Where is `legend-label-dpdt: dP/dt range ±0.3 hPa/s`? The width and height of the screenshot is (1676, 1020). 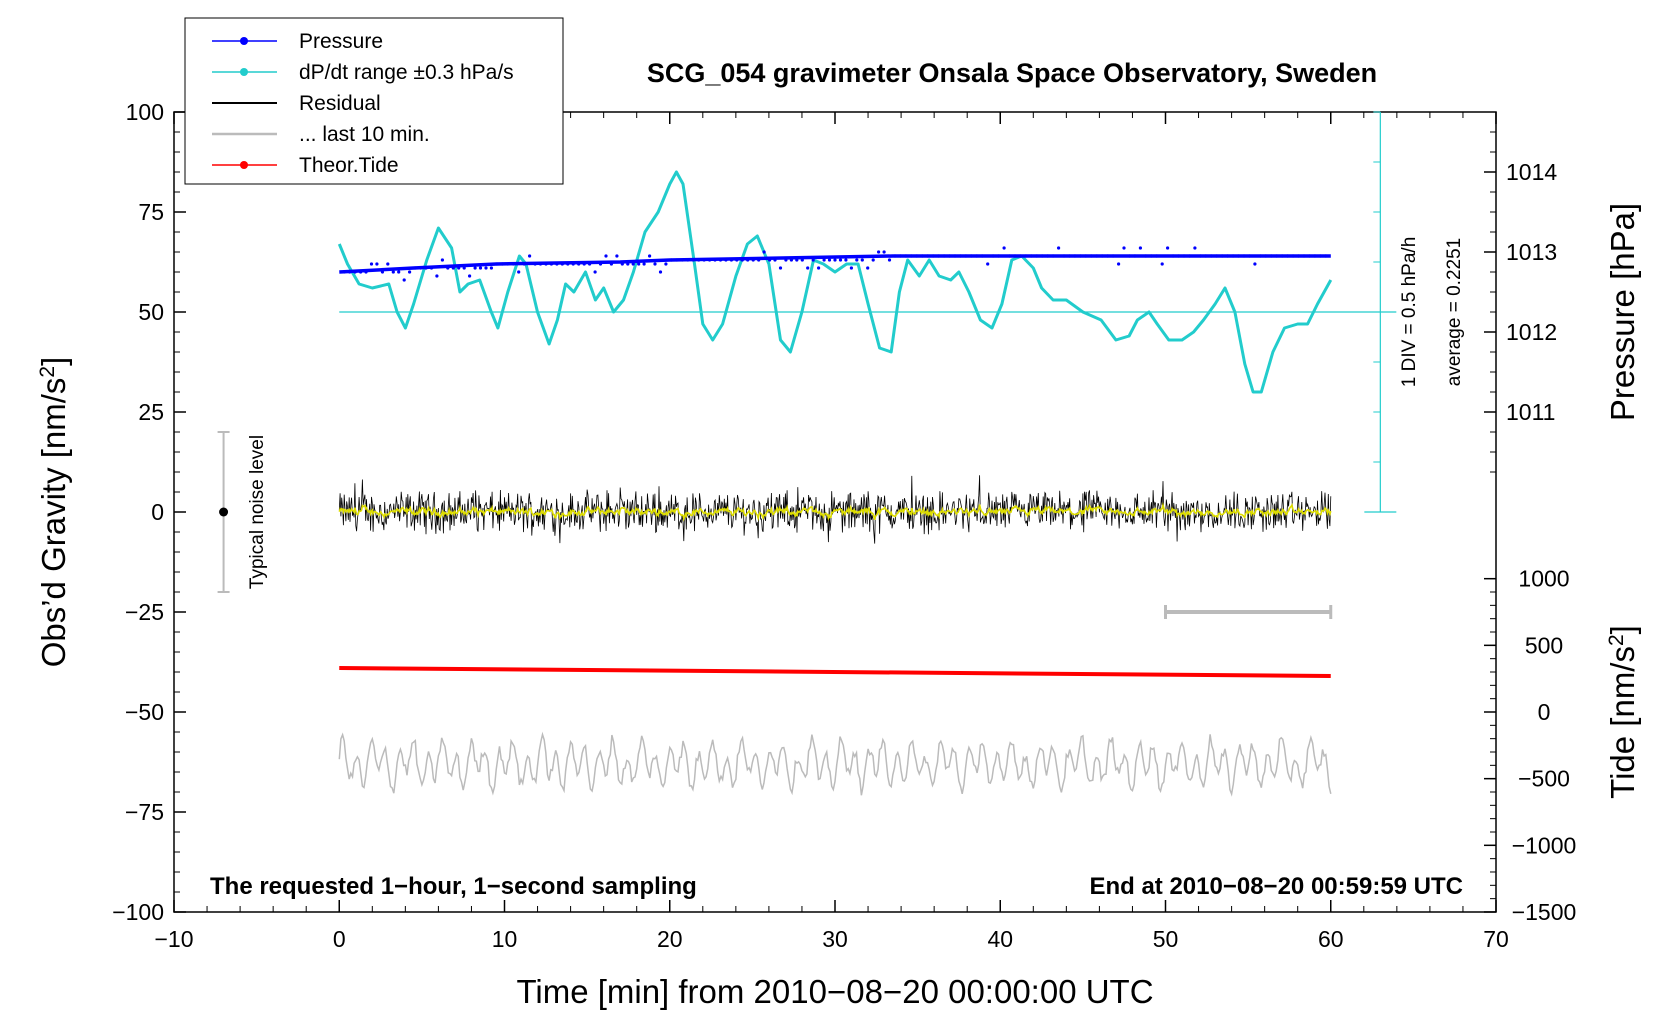 legend-label-dpdt: dP/dt range ±0.3 hPa/s is located at coordinates (406, 72).